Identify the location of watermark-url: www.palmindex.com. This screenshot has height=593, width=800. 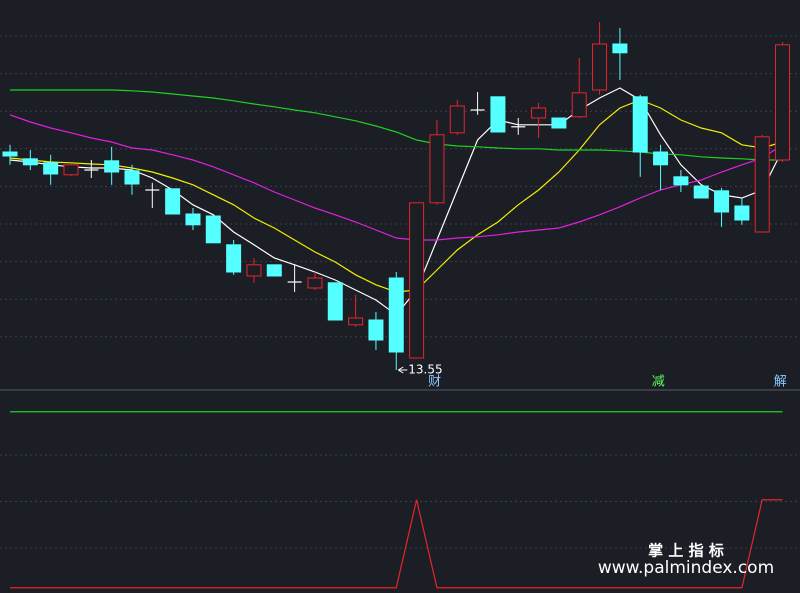
(686, 568).